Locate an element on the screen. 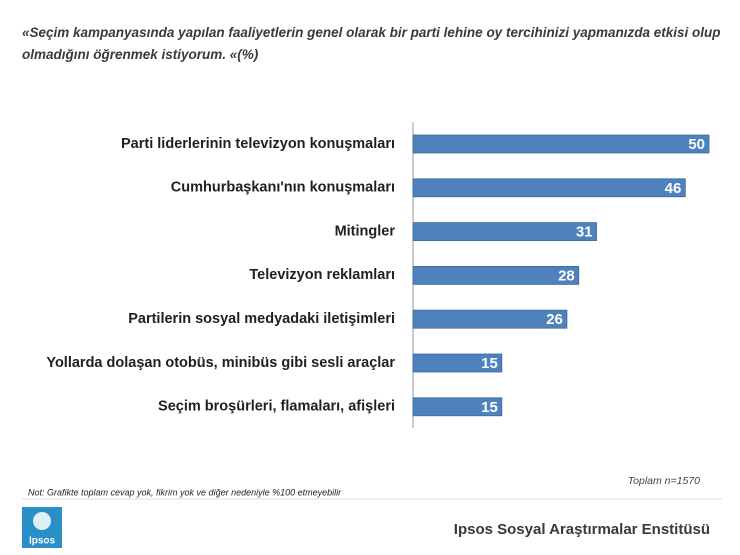  category-label: Cumhurbaşkanı'nın konuşmaları is located at coordinates (283, 188).